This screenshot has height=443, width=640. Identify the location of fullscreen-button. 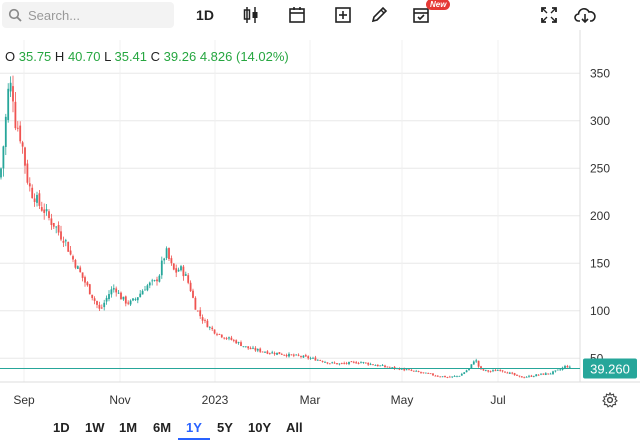
(549, 15).